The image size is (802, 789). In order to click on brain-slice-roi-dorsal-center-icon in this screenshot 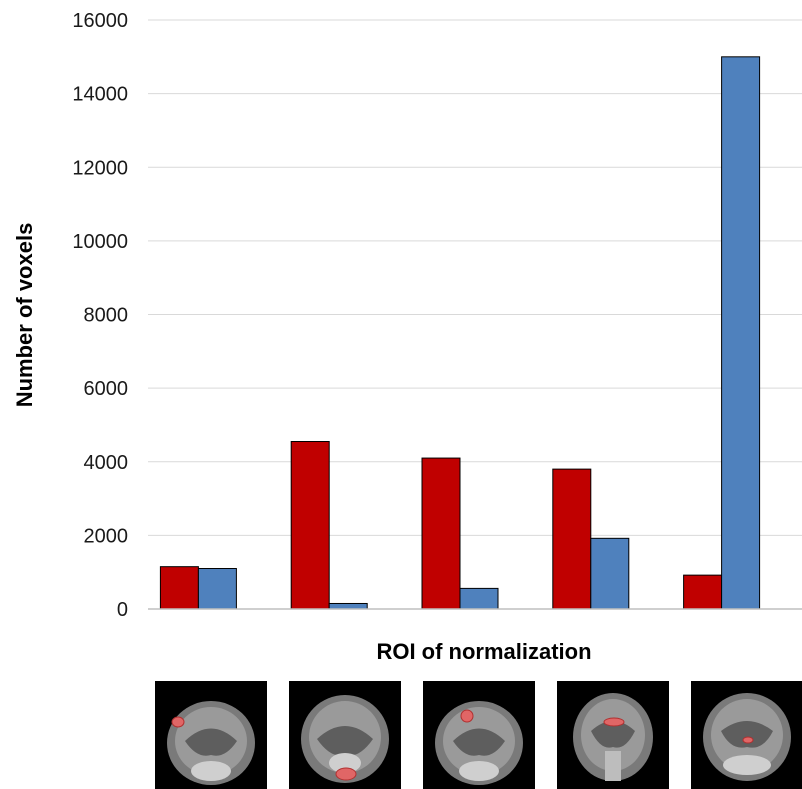, I will do `click(613, 735)`.